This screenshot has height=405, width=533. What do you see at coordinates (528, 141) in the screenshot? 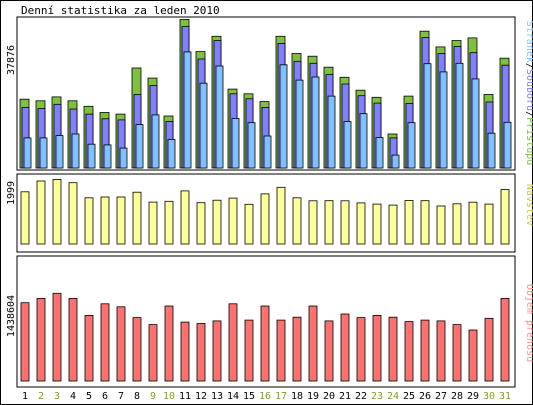
I see `legend-pristupu: Přístupů` at bounding box center [528, 141].